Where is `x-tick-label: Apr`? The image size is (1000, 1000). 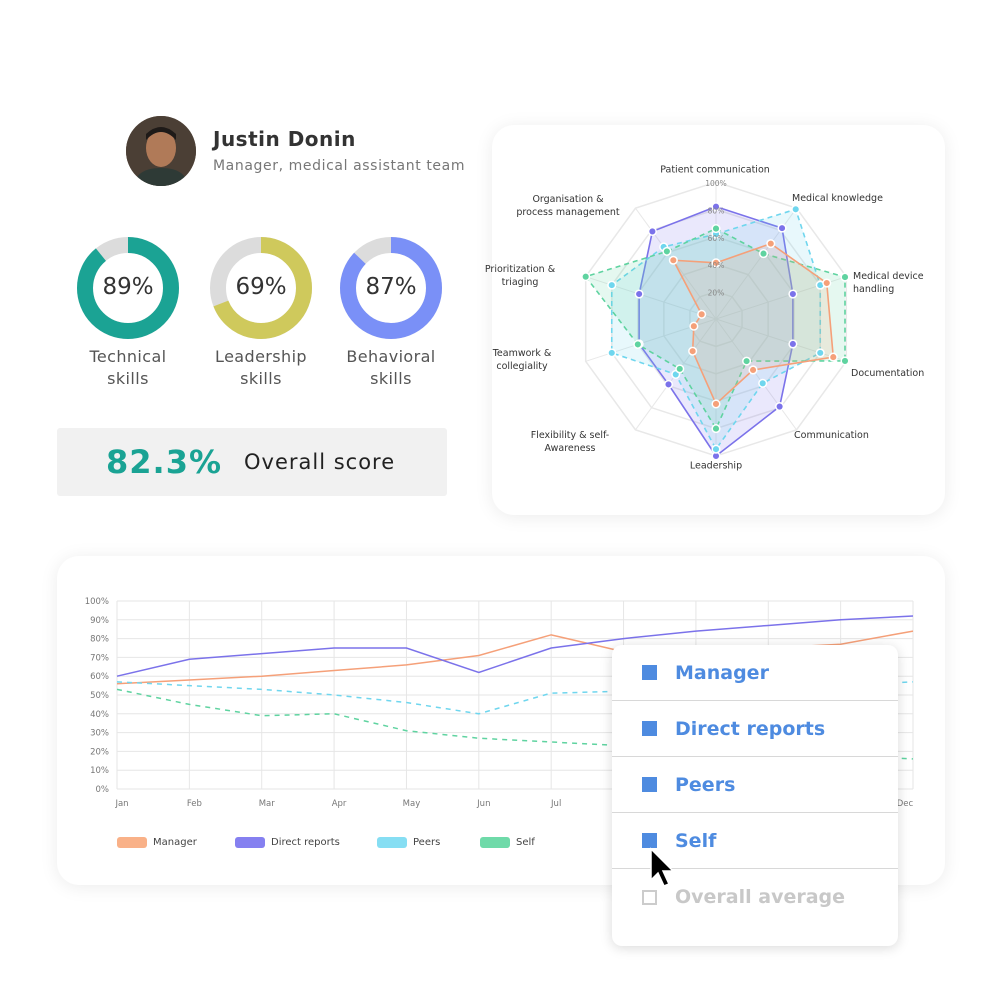
x-tick-label: Apr is located at coordinates (339, 804).